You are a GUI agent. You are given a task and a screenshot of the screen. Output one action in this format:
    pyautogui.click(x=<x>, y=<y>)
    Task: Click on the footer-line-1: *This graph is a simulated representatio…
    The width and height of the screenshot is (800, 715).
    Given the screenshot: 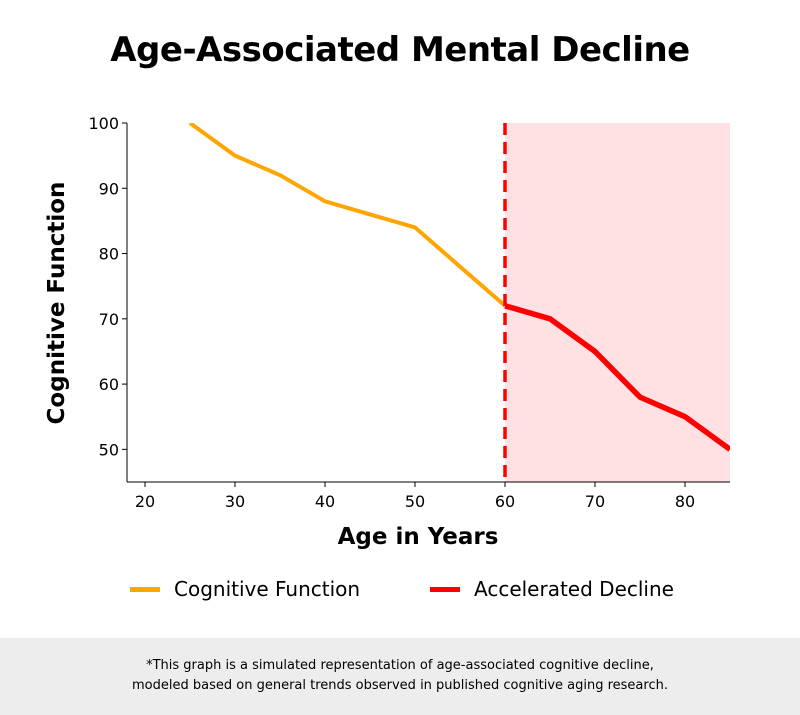 What is the action you would take?
    pyautogui.click(x=400, y=665)
    